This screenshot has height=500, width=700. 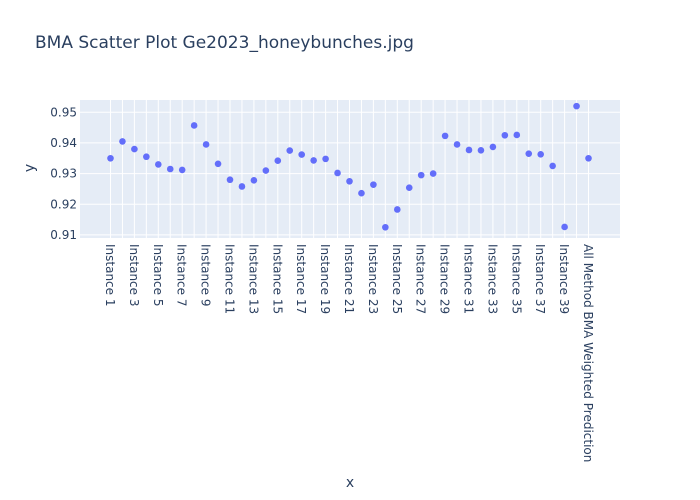 I want to click on x-tick-label: Instance 27, so click(x=421, y=279).